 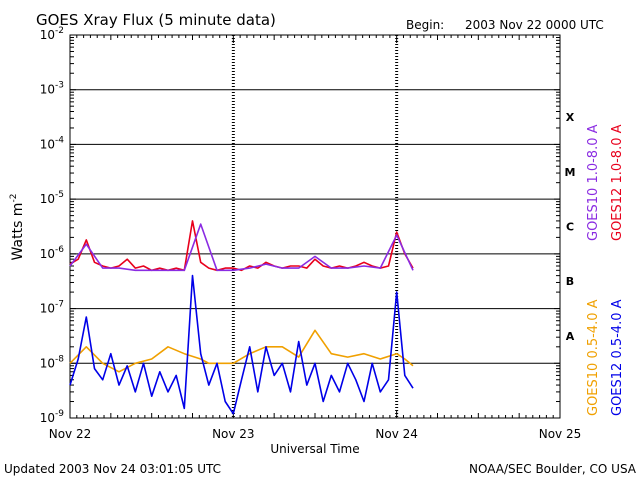 I want to click on flare-class-label: C, so click(x=570, y=227).